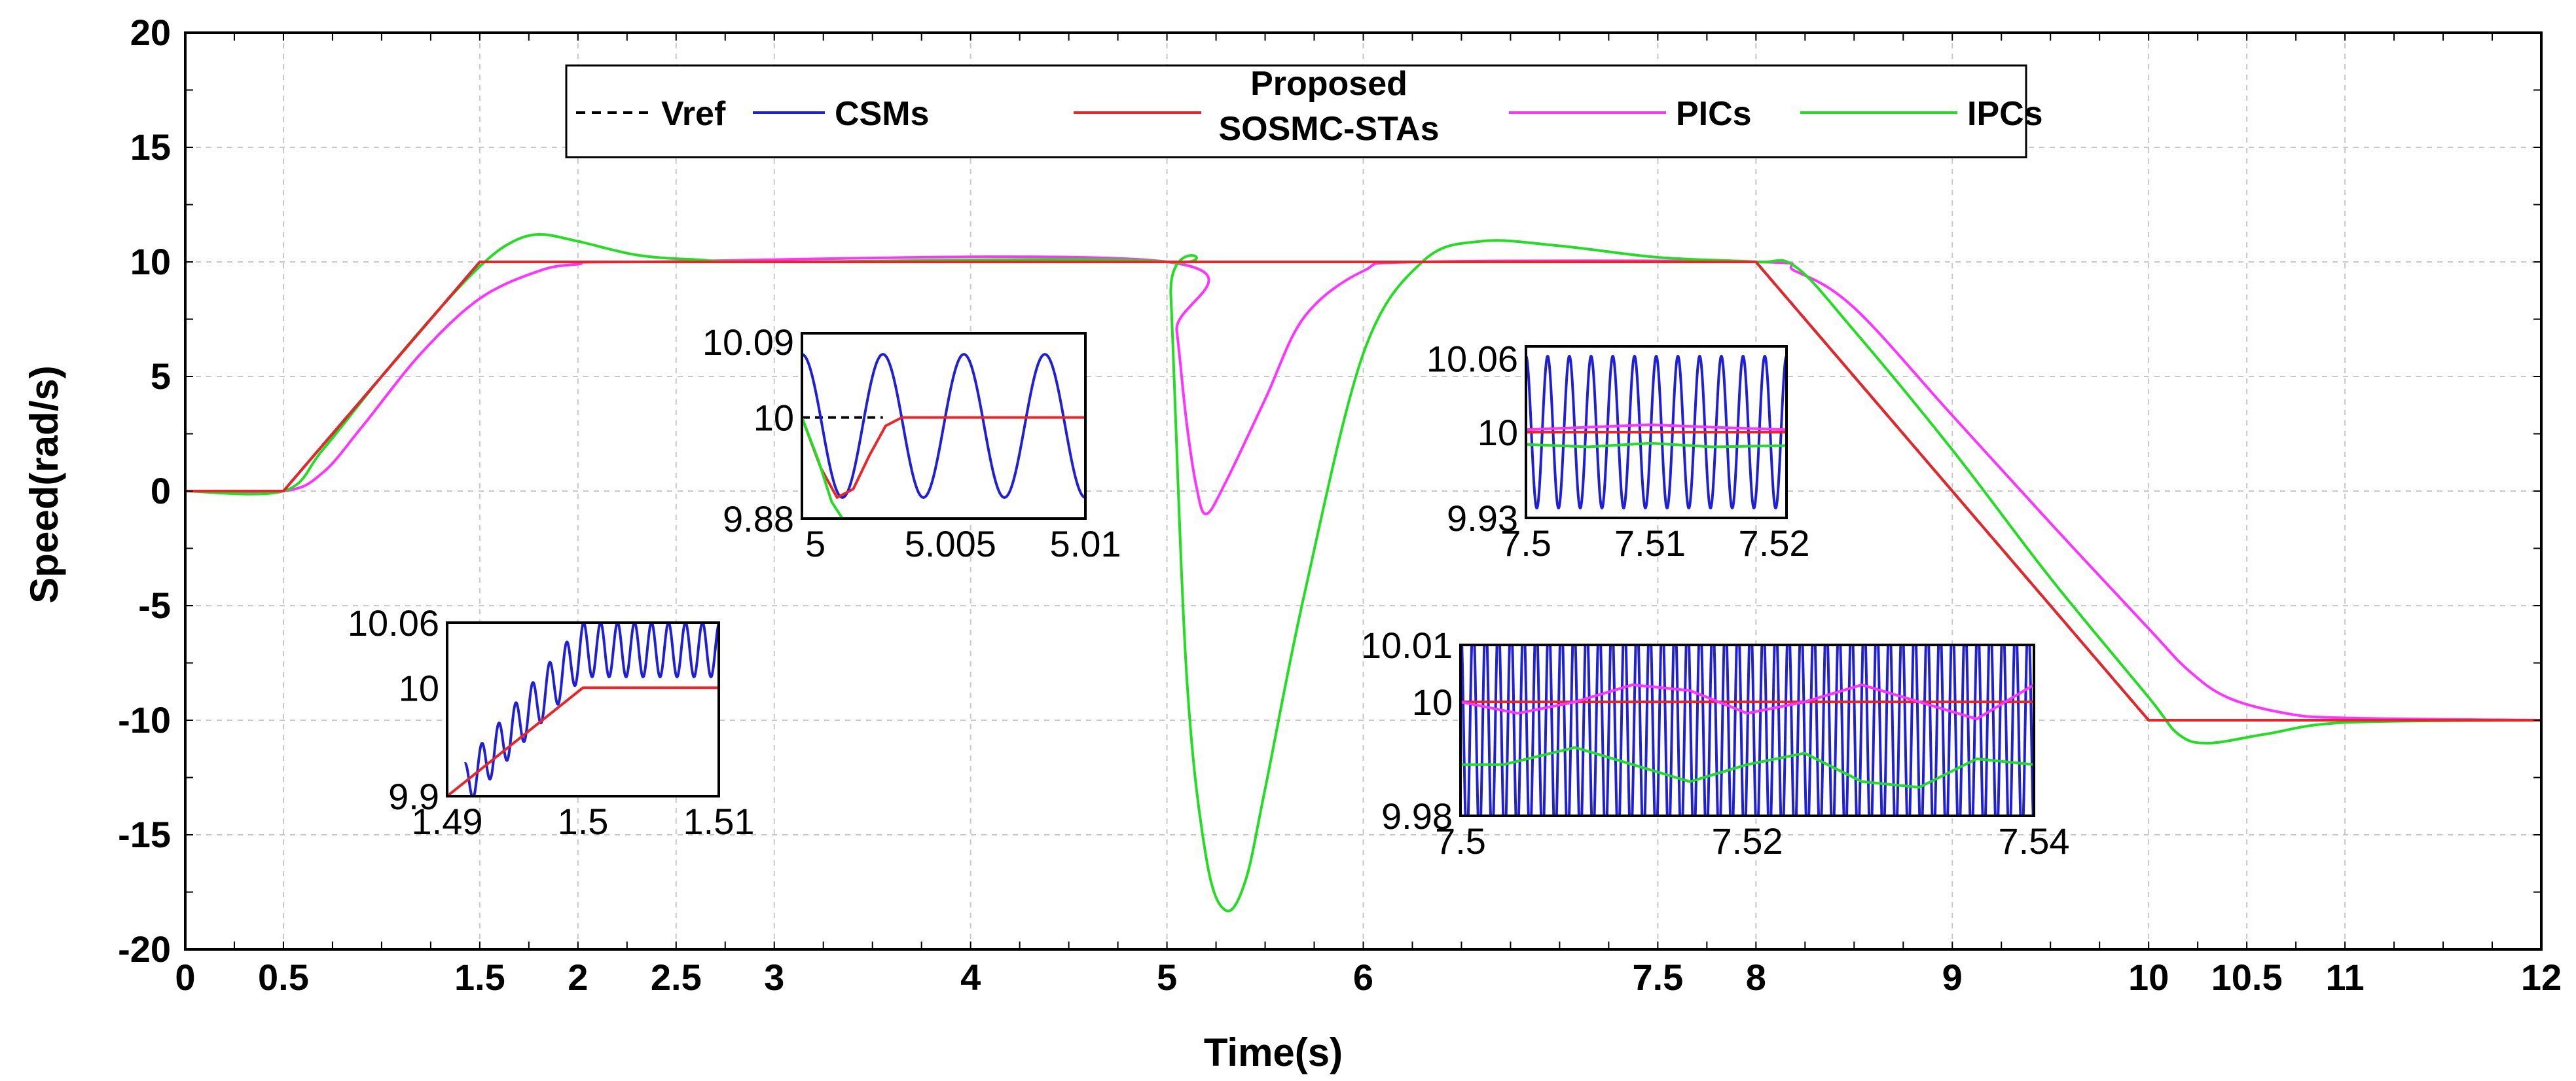 The image size is (2576, 1081). I want to click on inset-4: 7.5 7.52 7.54 10.01 10 9.98, so click(1715, 743).